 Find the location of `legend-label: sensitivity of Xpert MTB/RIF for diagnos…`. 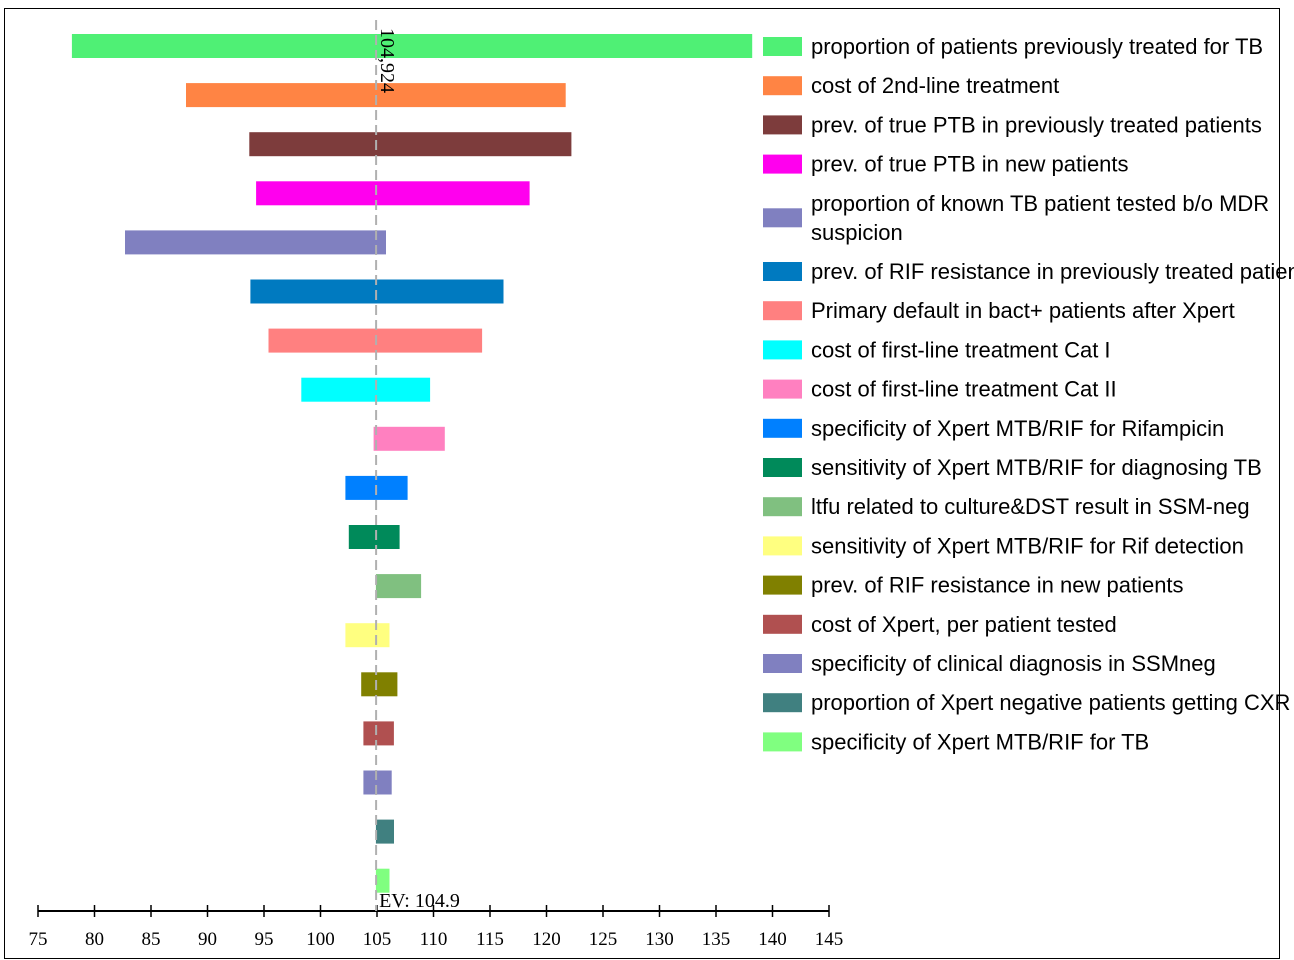

legend-label: sensitivity of Xpert MTB/RIF for diagnos… is located at coordinates (1036, 467).